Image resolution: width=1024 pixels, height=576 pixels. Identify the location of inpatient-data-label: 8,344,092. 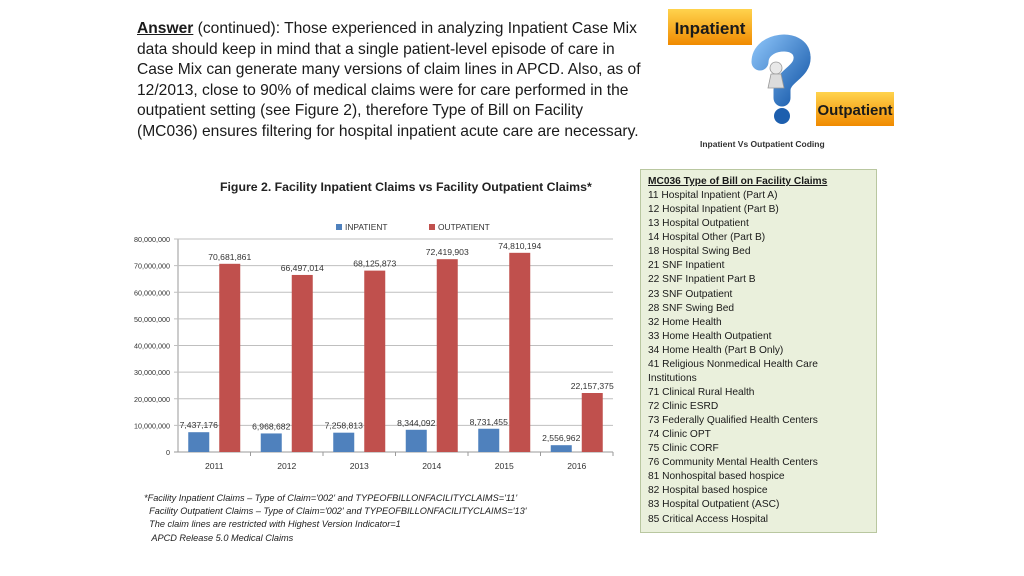
(416, 423).